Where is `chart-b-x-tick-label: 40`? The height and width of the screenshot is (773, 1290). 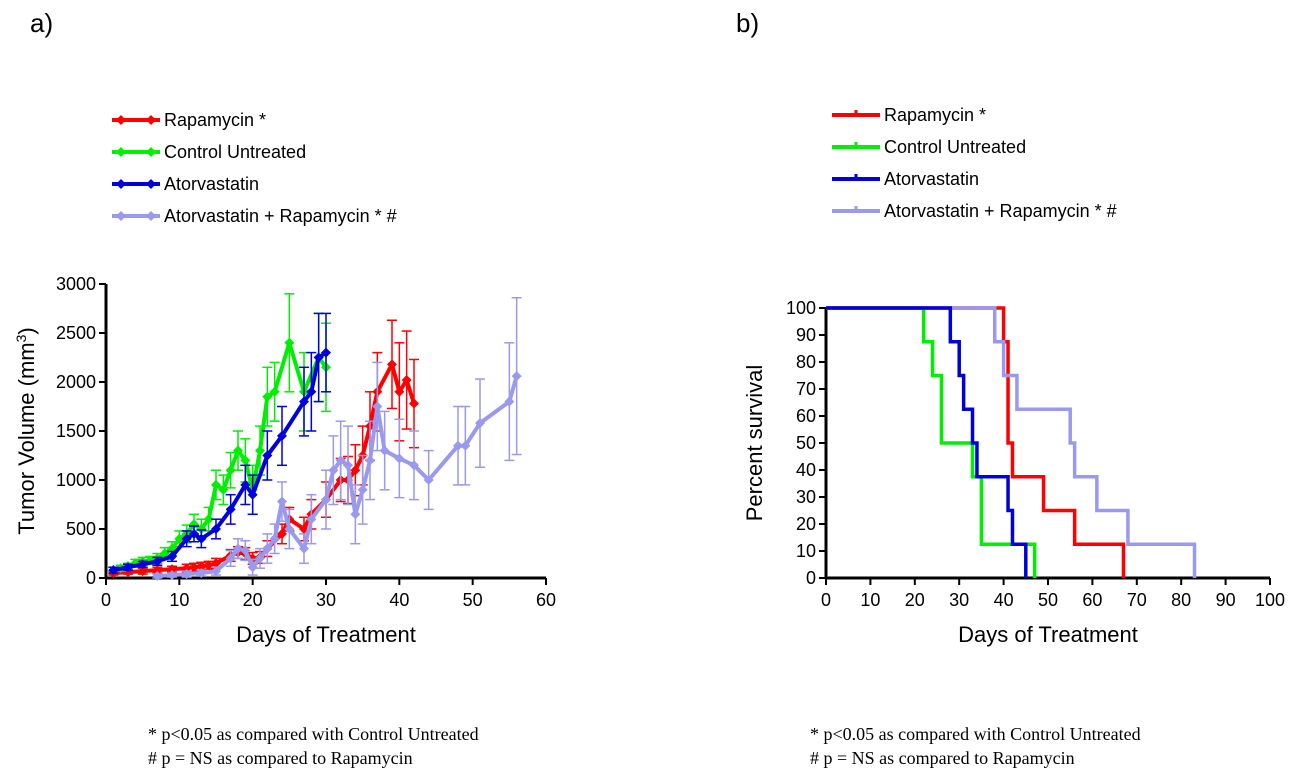 chart-b-x-tick-label: 40 is located at coordinates (1004, 600).